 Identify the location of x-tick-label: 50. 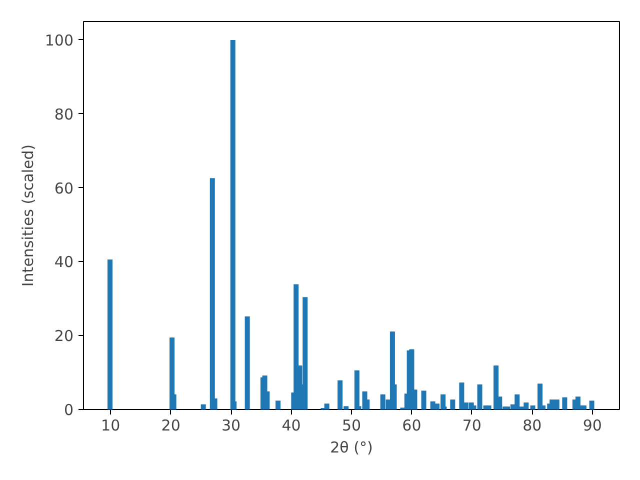
(352, 425).